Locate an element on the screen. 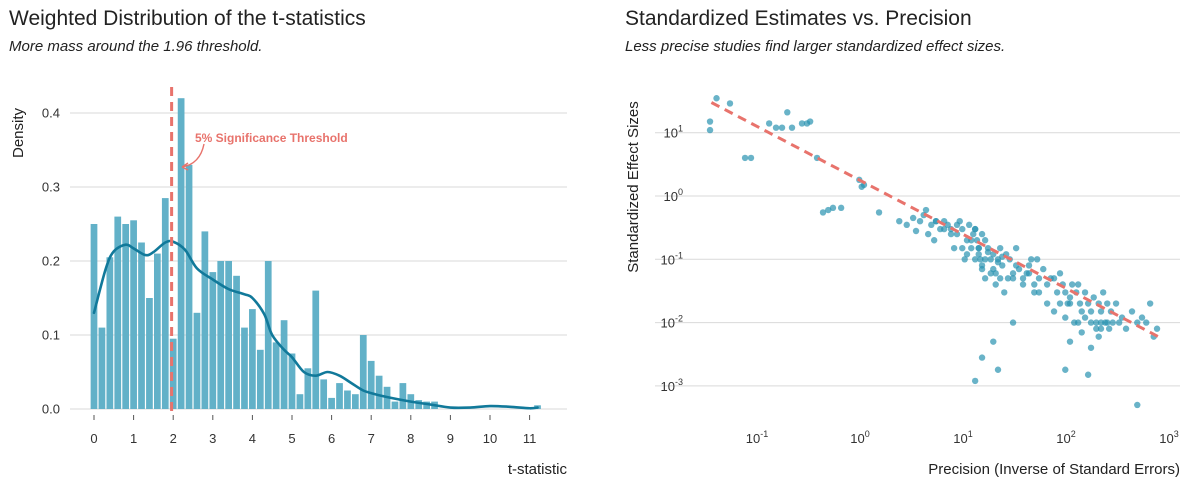 The height and width of the screenshot is (480, 1185). x-tick-label: 0 is located at coordinates (93, 438).